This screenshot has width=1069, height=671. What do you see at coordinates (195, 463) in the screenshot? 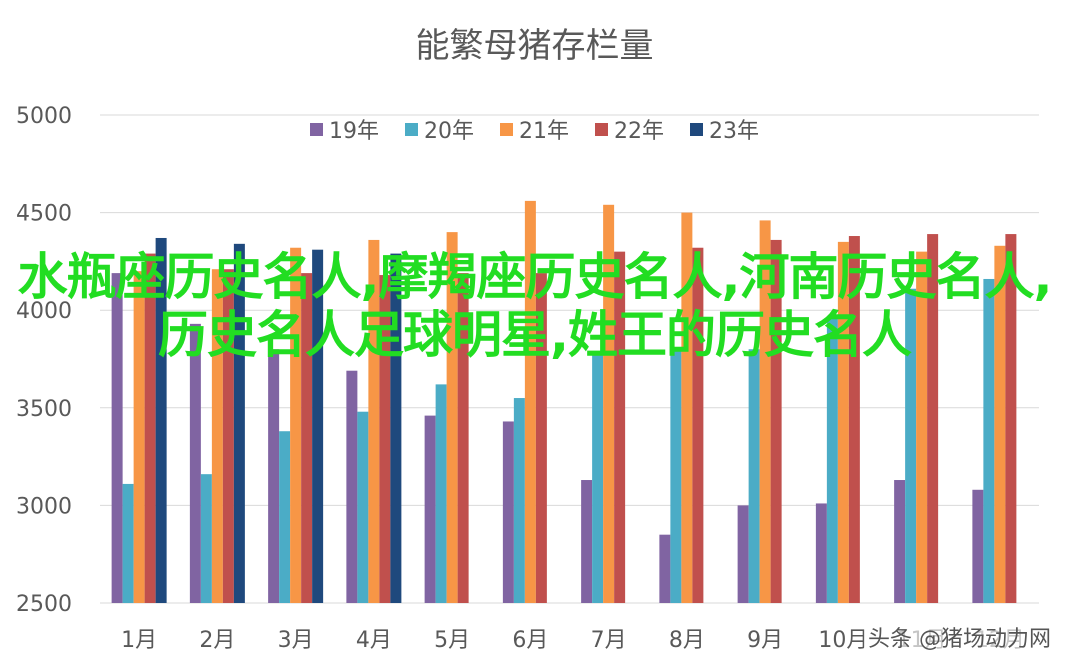
I see `bar-19年-2月` at bounding box center [195, 463].